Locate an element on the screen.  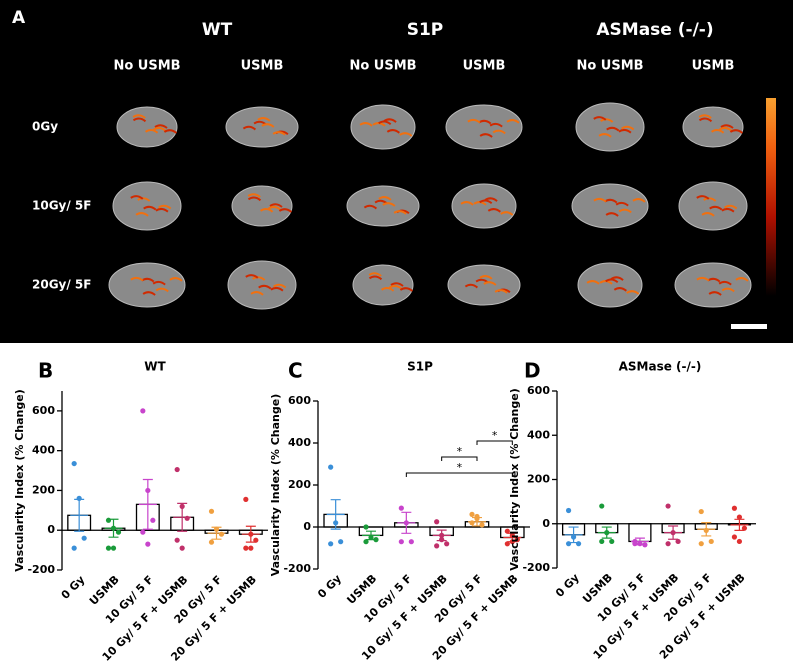
panel-label: A is located at coordinates (19, 18).